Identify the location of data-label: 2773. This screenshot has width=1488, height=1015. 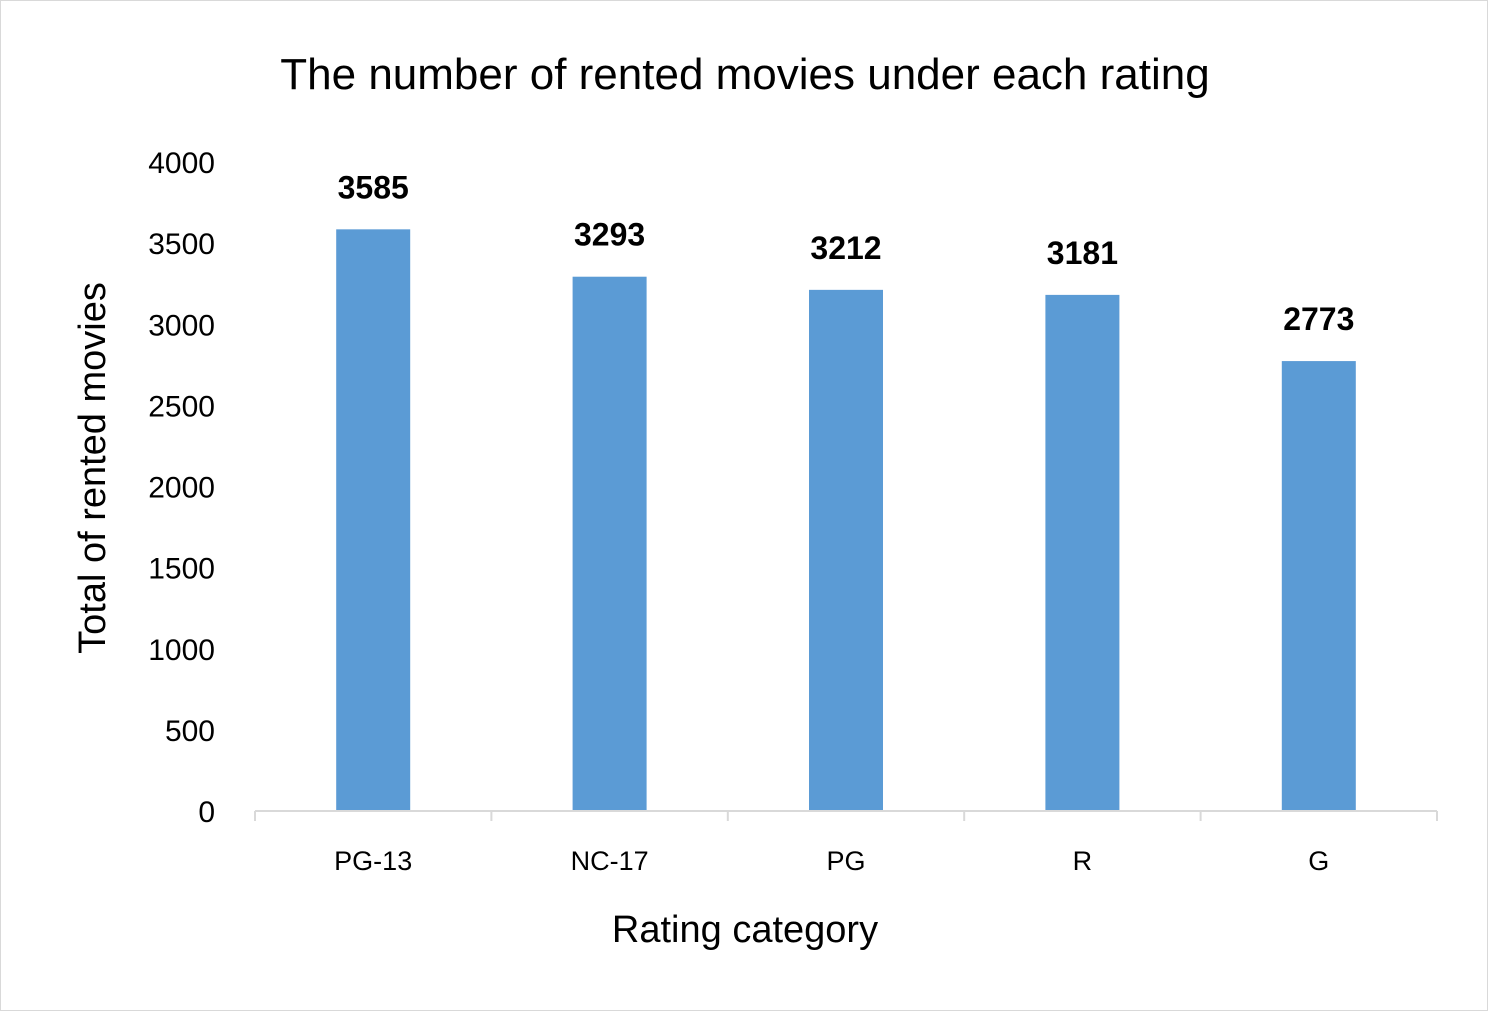
(1318, 319).